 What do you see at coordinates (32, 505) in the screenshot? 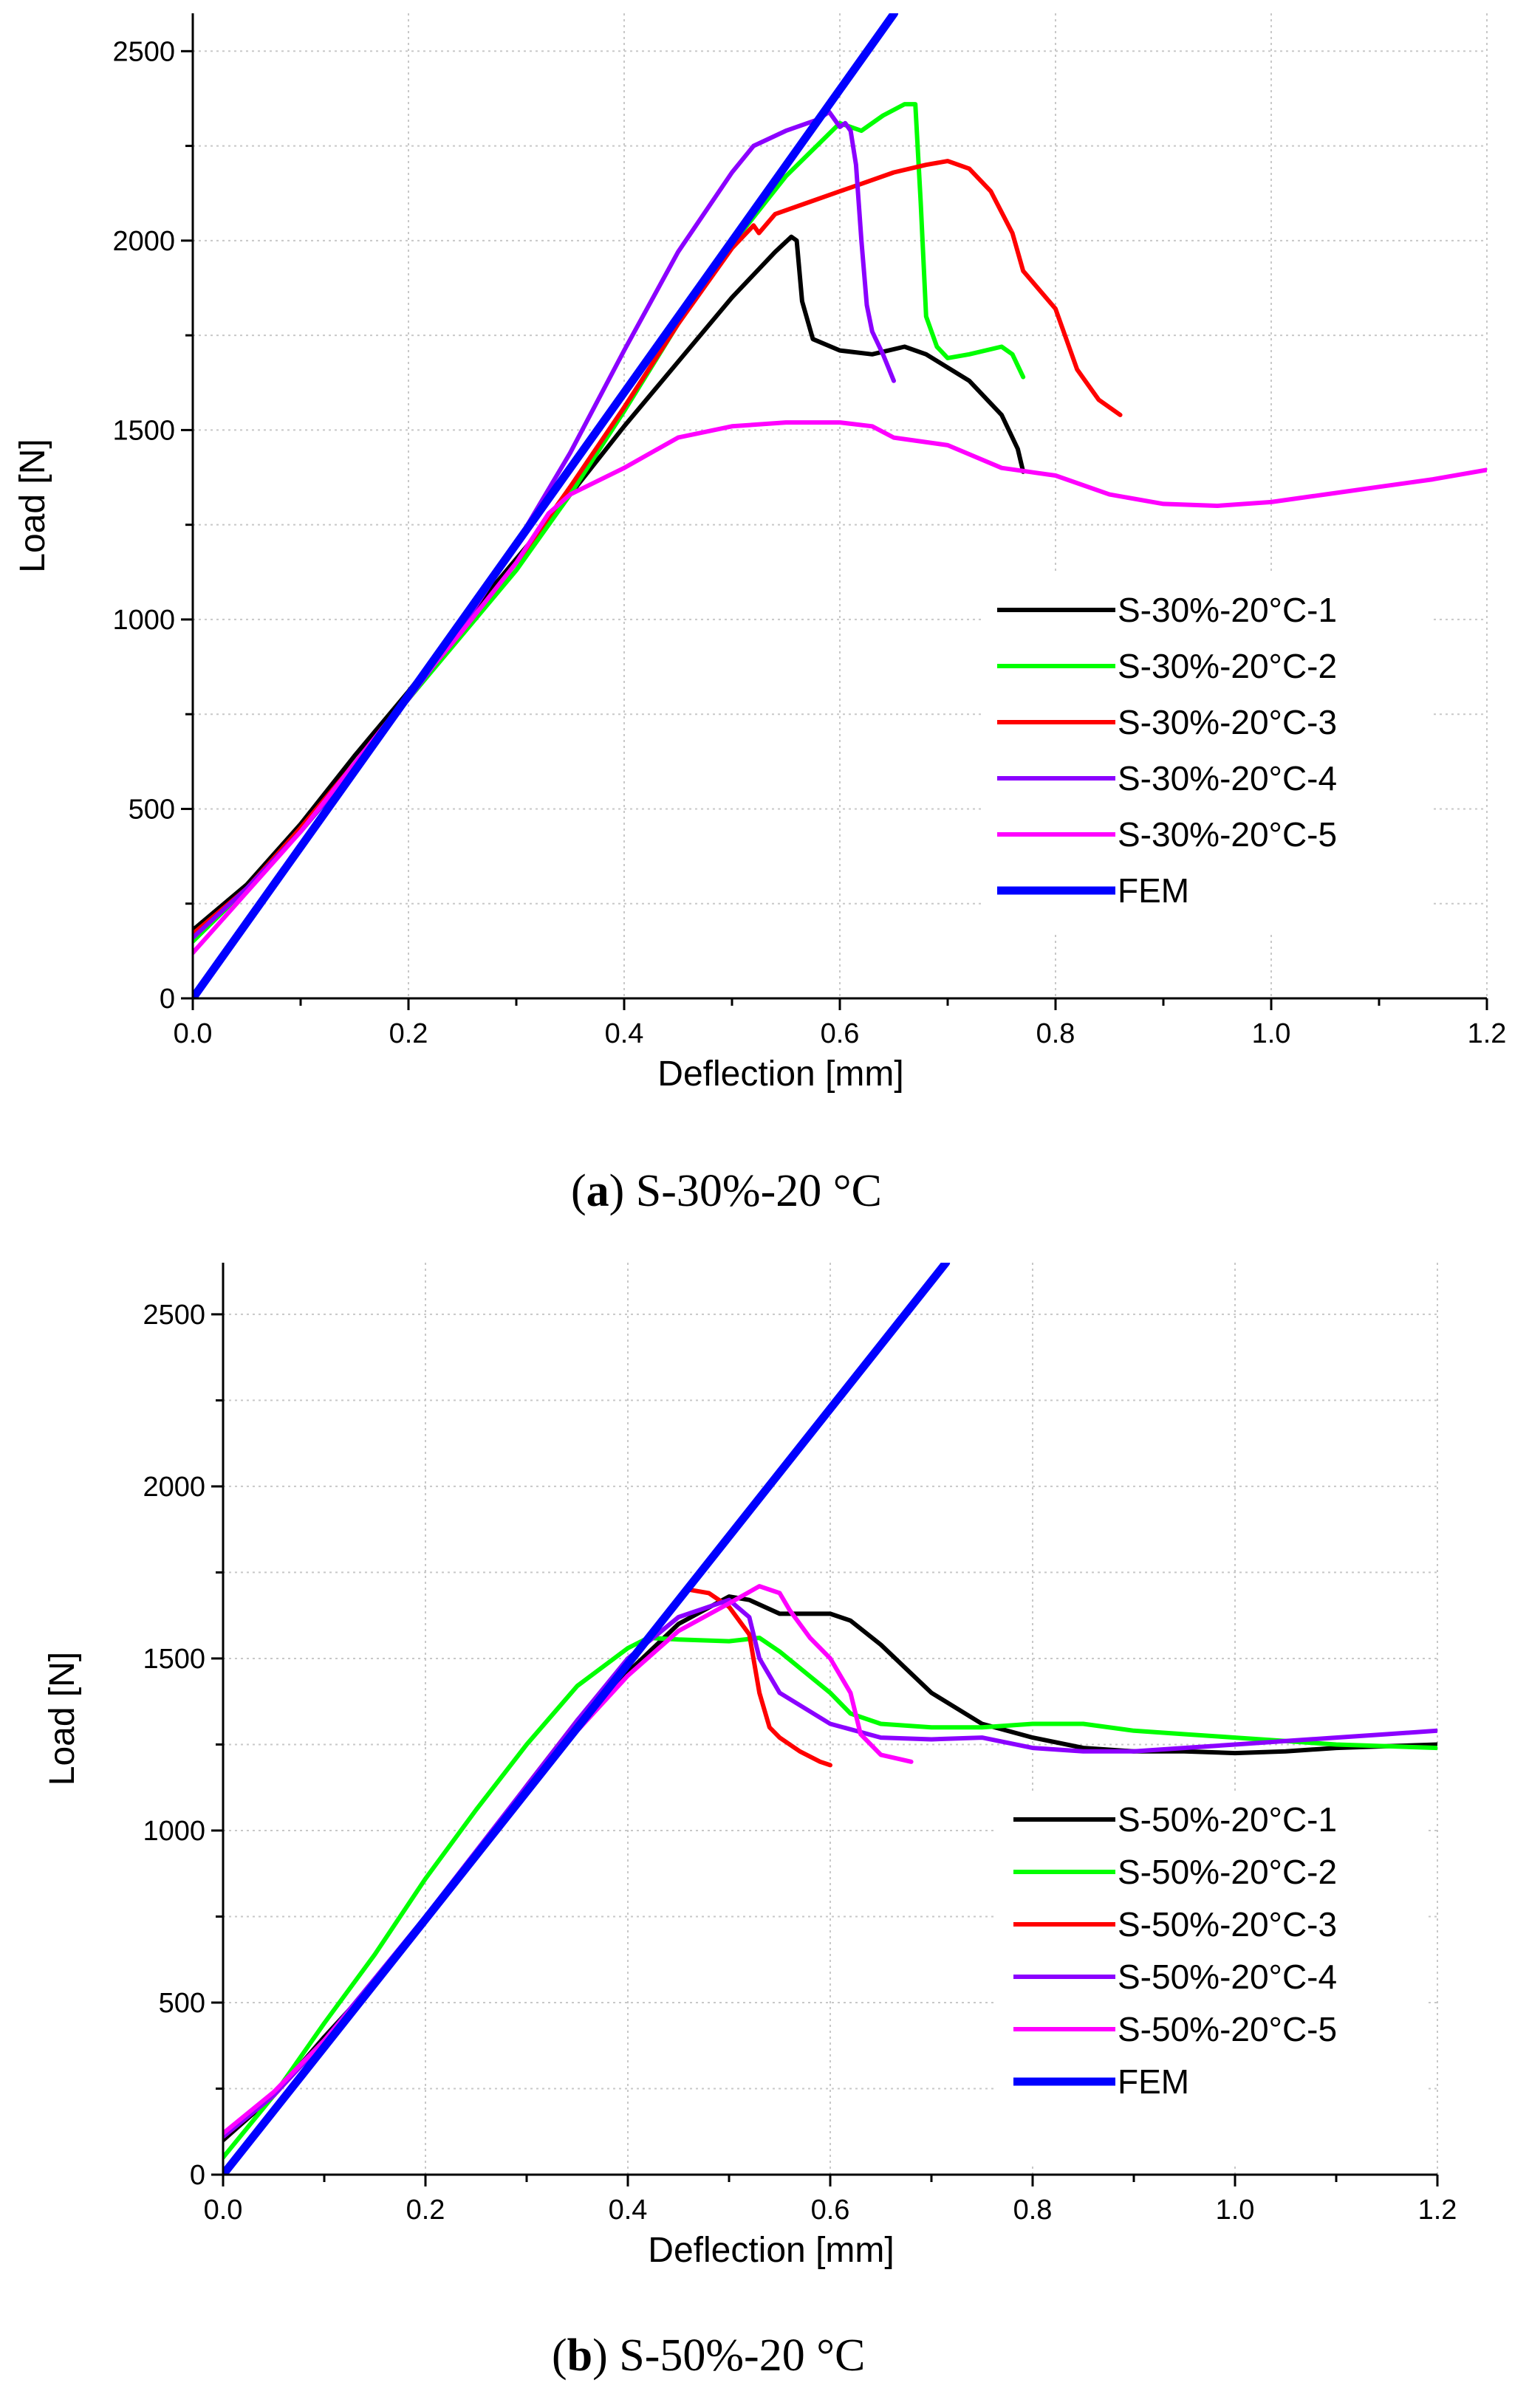
I see `chart-a-y-axis-title: Load [N]` at bounding box center [32, 505].